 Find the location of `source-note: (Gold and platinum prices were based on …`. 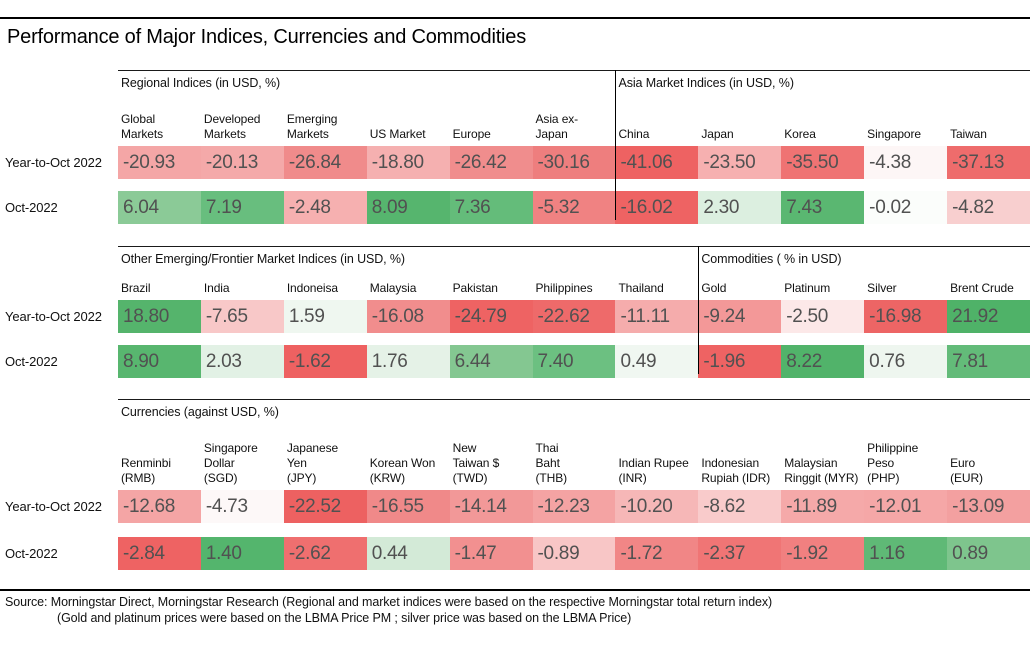

source-note: (Gold and platinum prices were based on … is located at coordinates (344, 618).